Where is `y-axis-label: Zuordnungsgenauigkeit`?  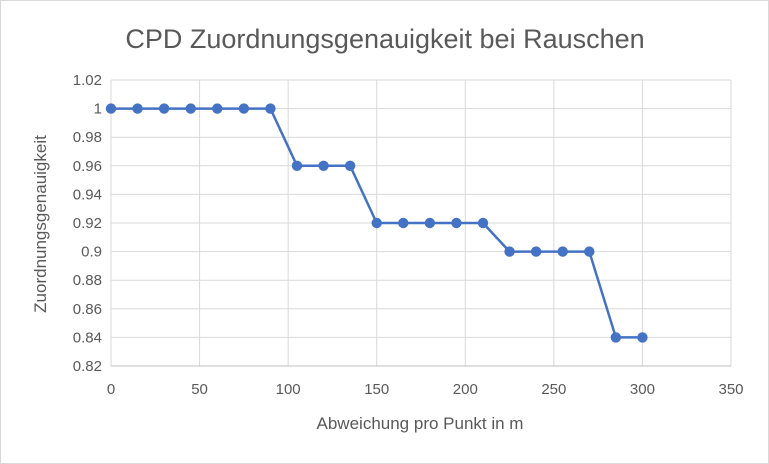
y-axis-label: Zuordnungsgenauigkeit is located at coordinates (40, 224).